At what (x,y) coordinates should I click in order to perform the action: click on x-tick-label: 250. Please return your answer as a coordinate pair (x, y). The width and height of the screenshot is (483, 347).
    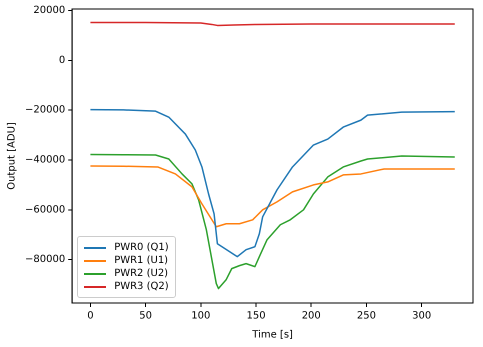
    Looking at the image, I should click on (366, 316).